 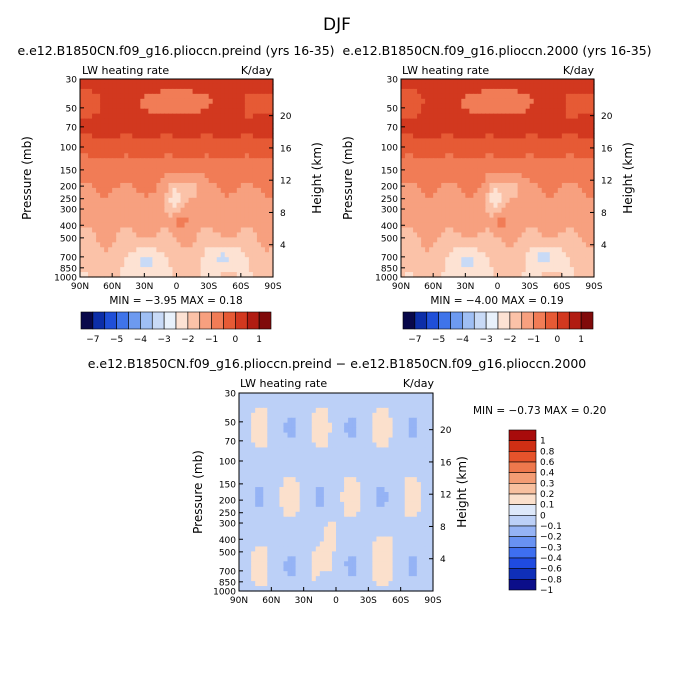 I want to click on panel2-field, so click(x=498, y=178).